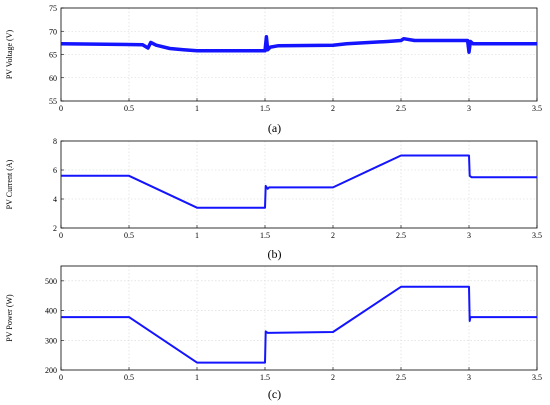 The image size is (550, 405). Describe the element at coordinates (55, 199) in the screenshot. I see `y-tick-label: 4` at that location.